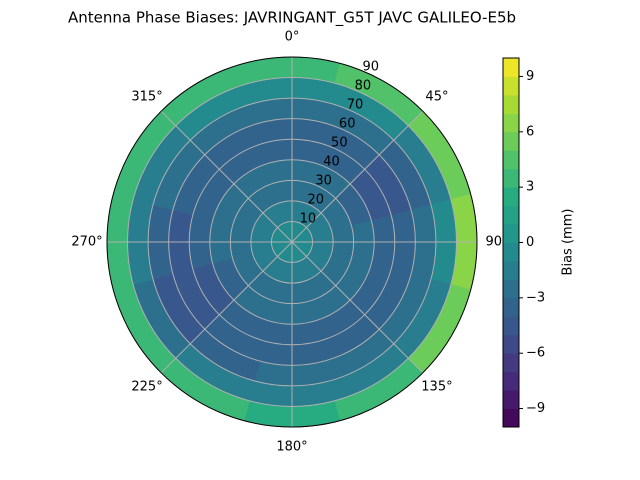 The image size is (640, 480). Describe the element at coordinates (535, 408) in the screenshot. I see `colorbar-tick-label: −9` at that location.